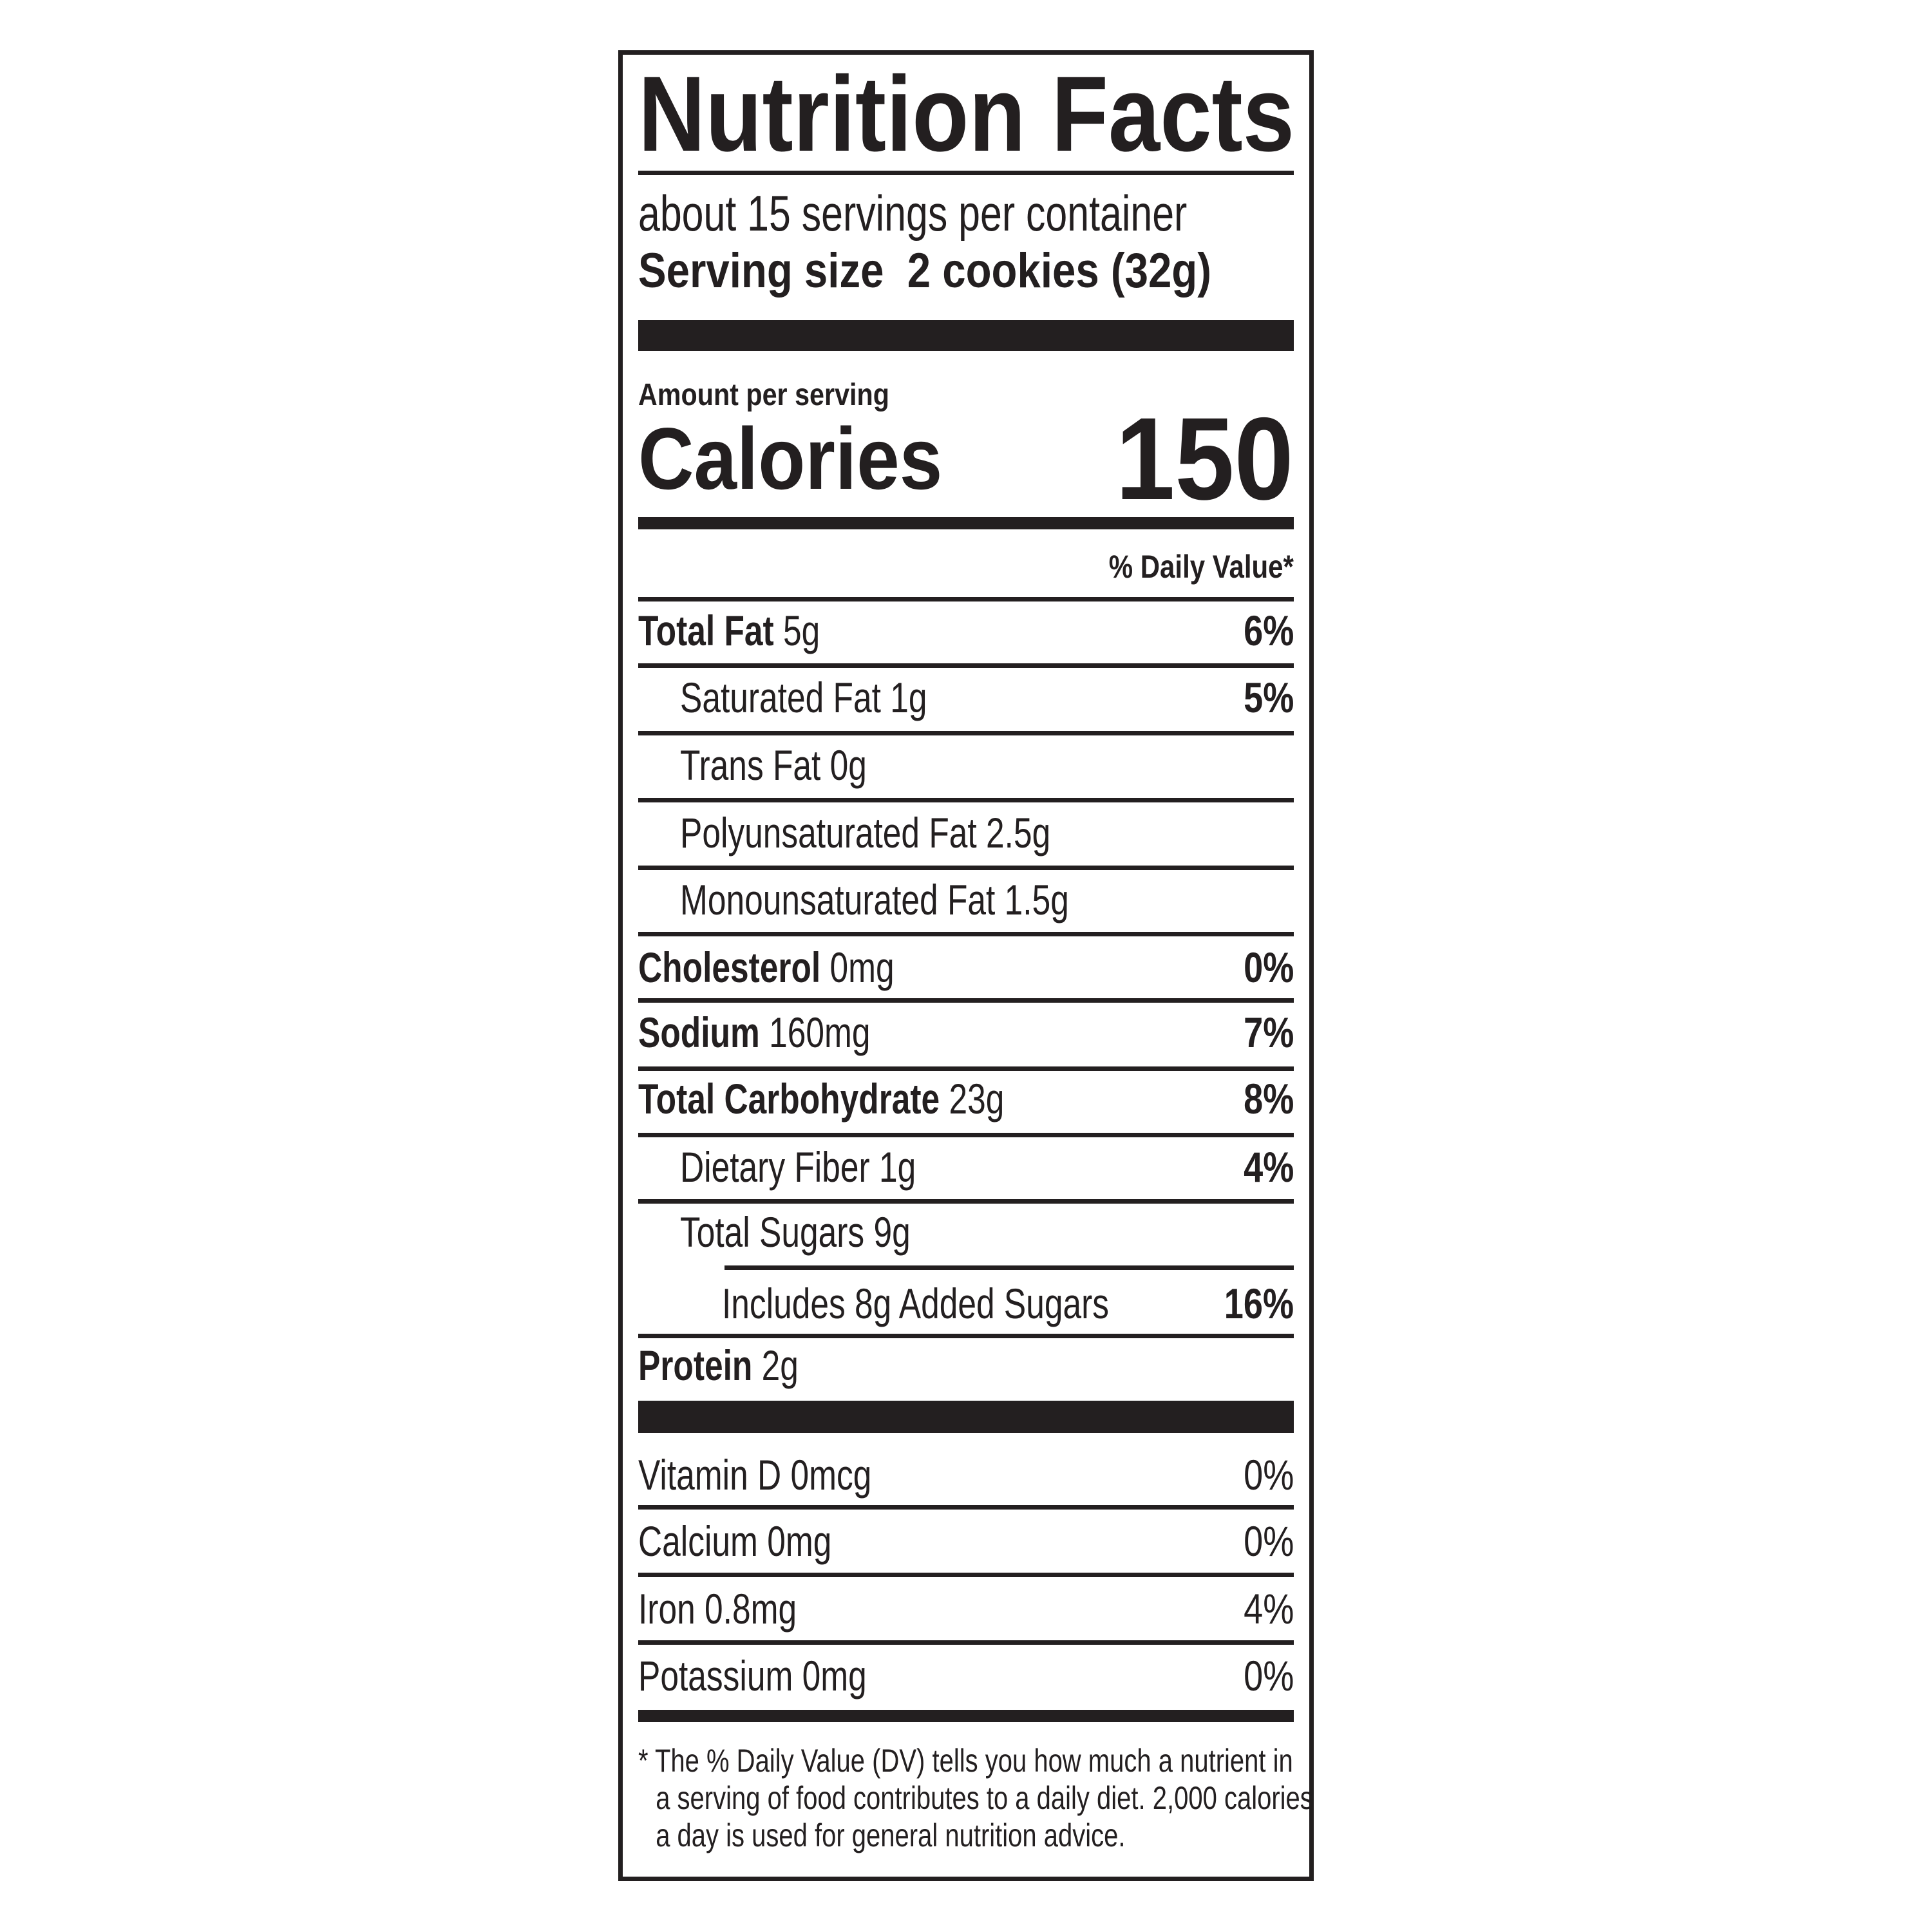  I want to click on calories-label: Calories, so click(790, 459).